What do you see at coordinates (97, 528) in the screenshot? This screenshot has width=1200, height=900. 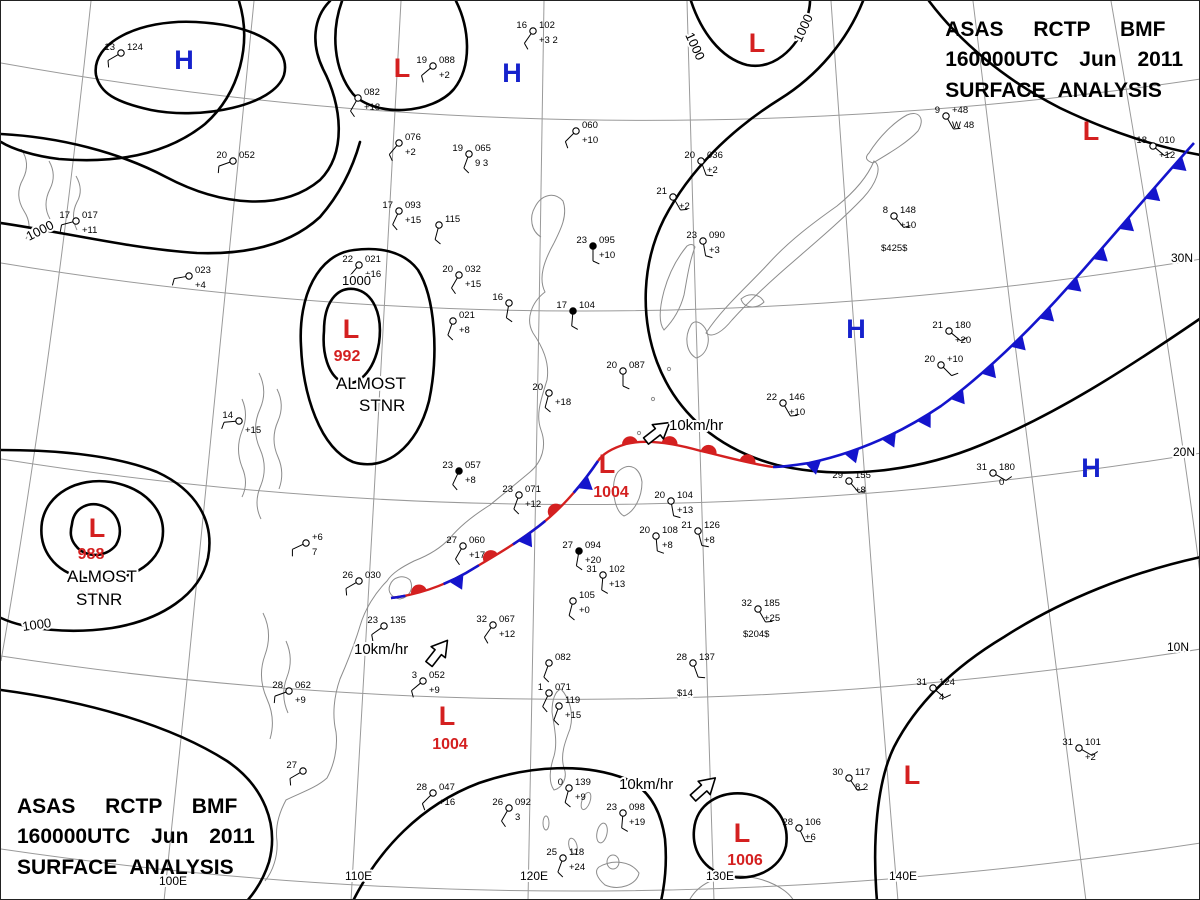 I see `pressure-letter: L` at bounding box center [97, 528].